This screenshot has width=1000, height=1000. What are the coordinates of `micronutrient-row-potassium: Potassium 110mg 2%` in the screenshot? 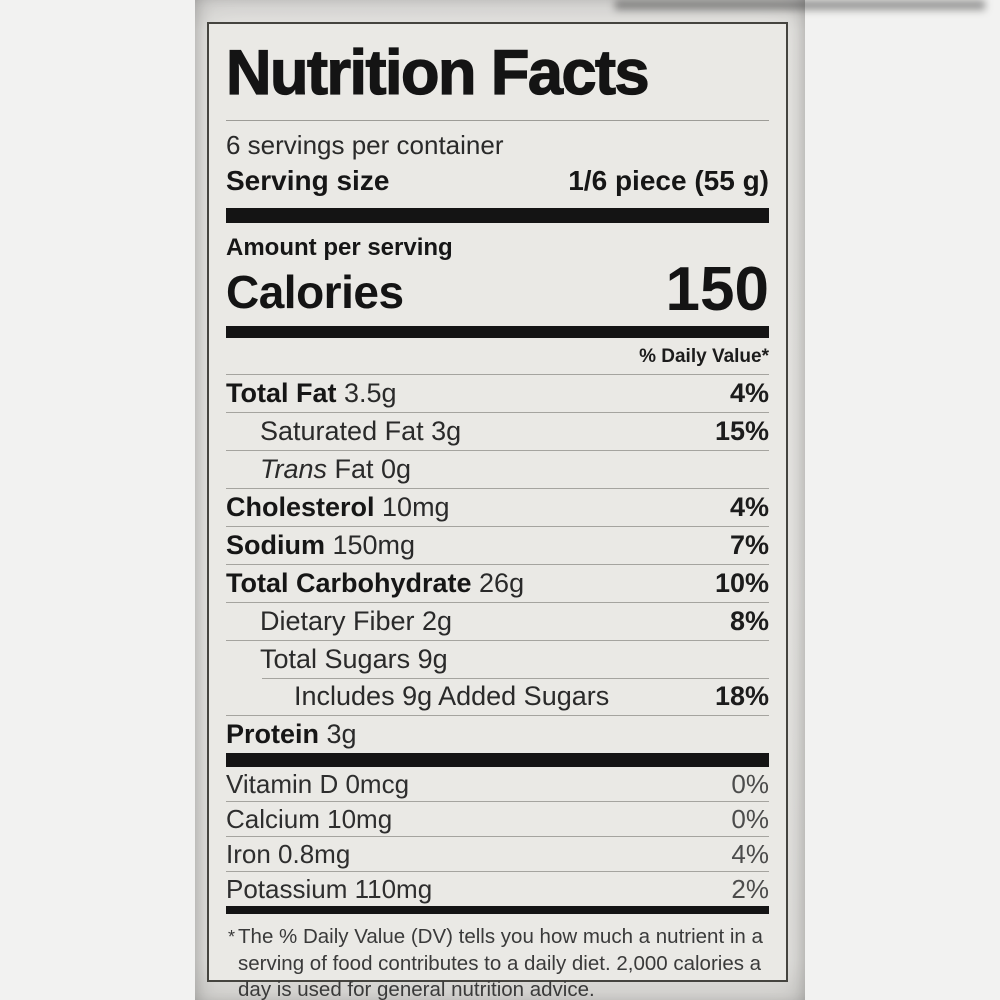 It's located at (497, 888).